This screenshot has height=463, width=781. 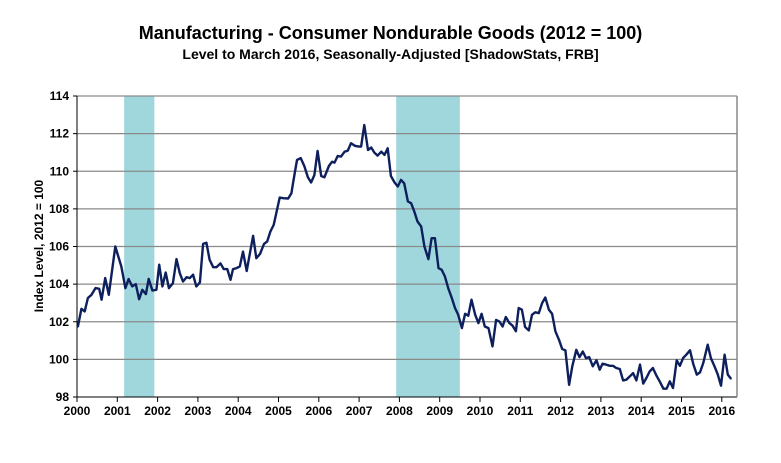 I want to click on y-tick-label: 98, so click(x=63, y=397).